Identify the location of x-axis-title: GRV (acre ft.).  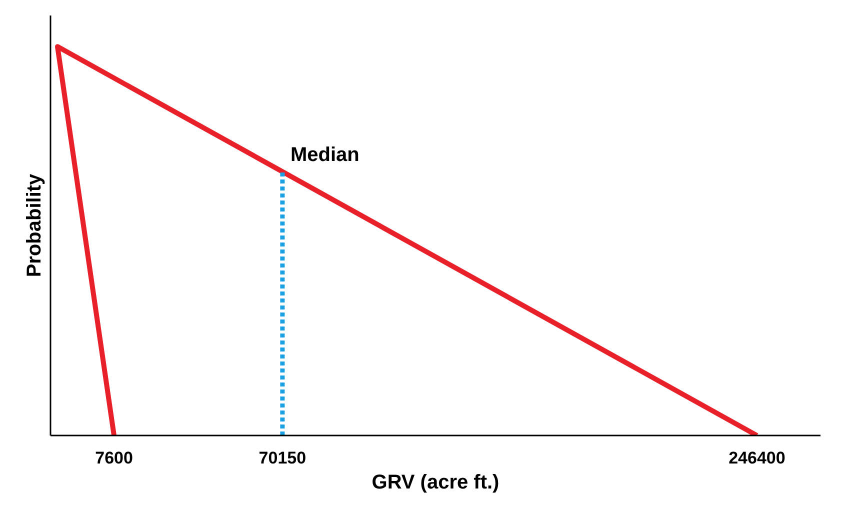
(436, 483).